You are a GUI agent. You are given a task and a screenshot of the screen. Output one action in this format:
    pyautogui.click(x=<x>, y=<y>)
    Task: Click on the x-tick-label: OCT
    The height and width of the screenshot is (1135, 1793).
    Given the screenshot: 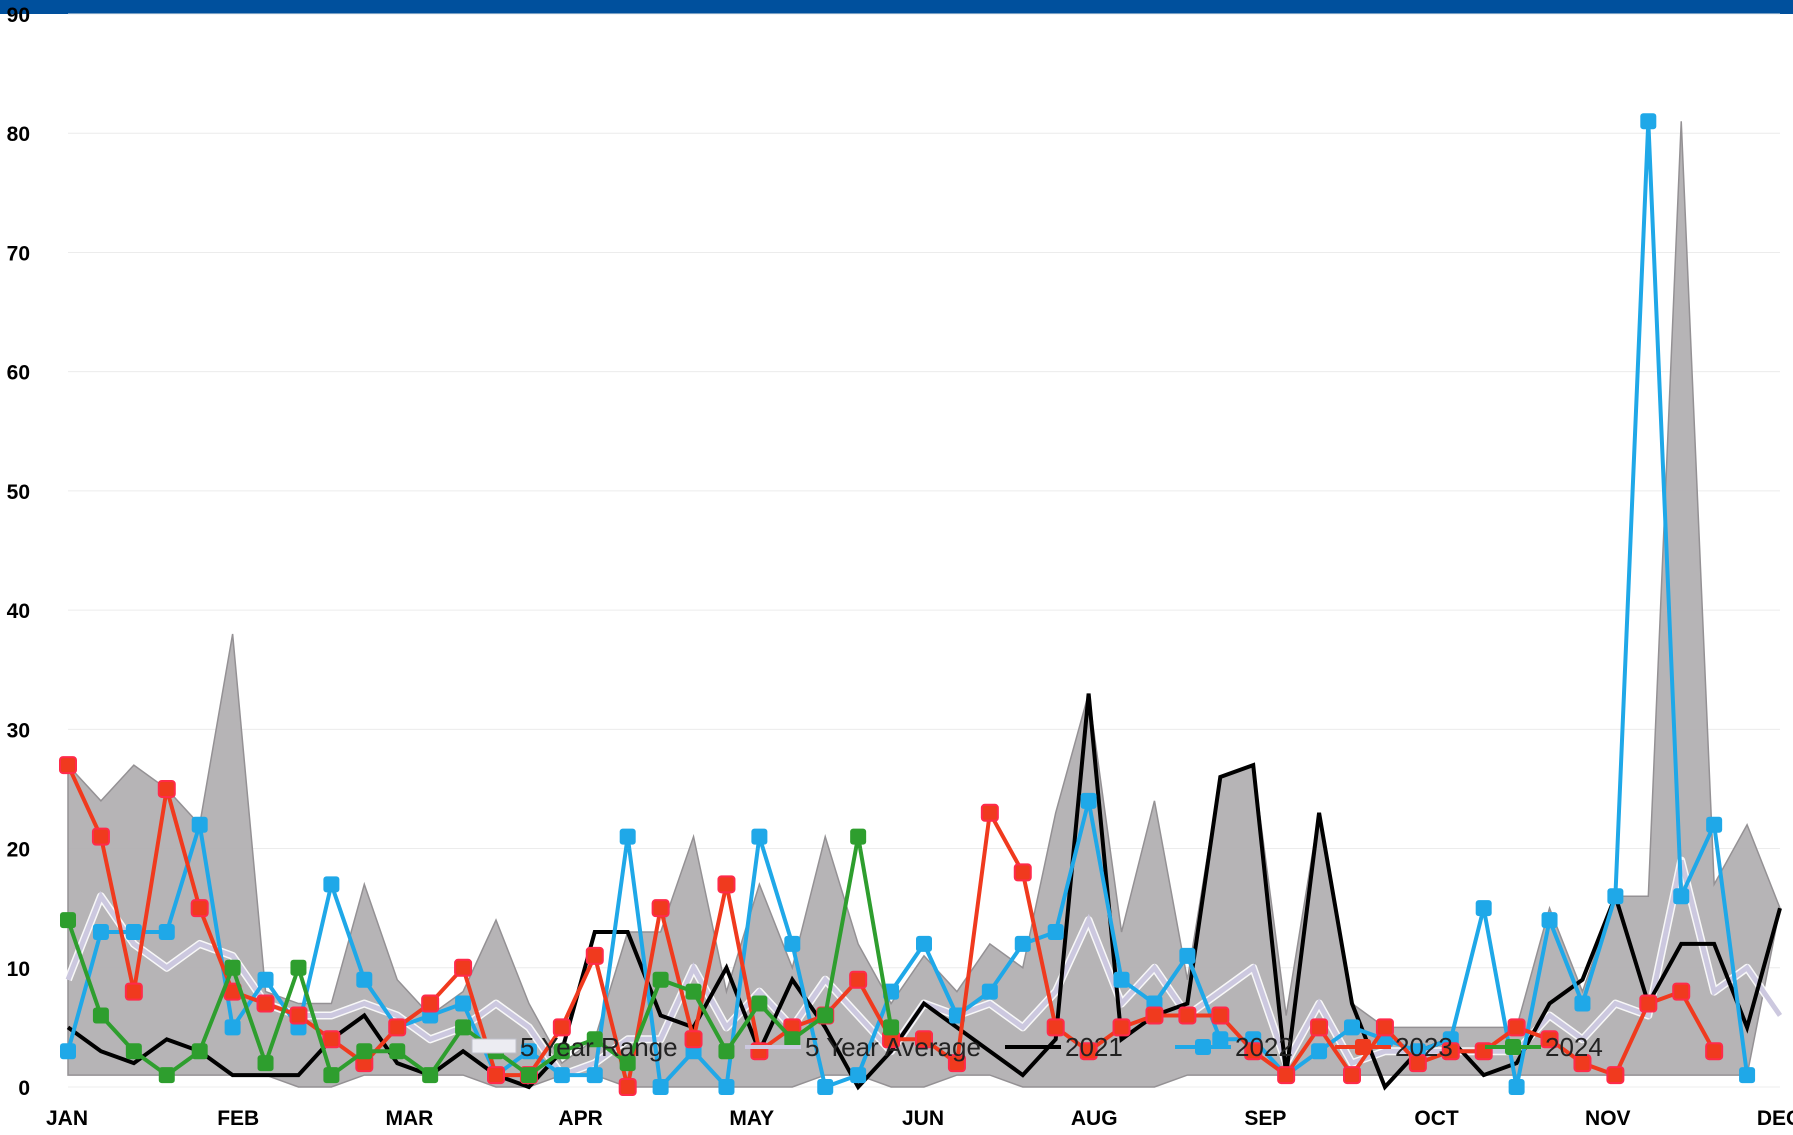 What is the action you would take?
    pyautogui.click(x=1436, y=1118)
    